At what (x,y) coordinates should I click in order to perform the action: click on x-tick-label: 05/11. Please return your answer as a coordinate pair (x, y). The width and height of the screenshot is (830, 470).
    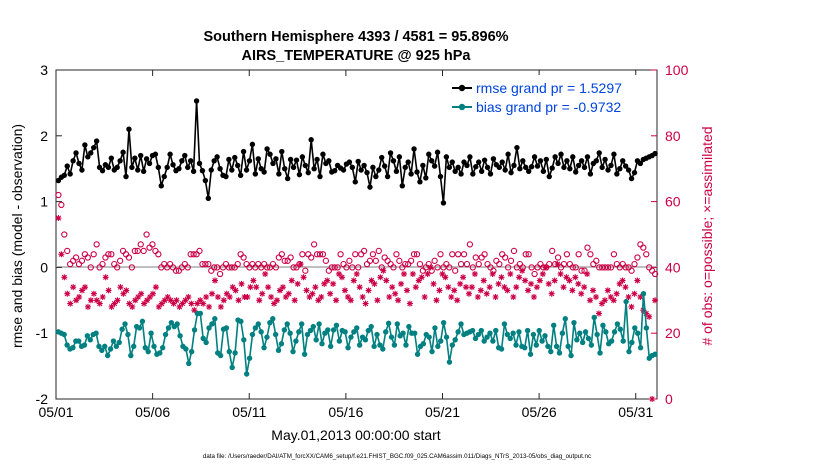
    Looking at the image, I should click on (249, 412).